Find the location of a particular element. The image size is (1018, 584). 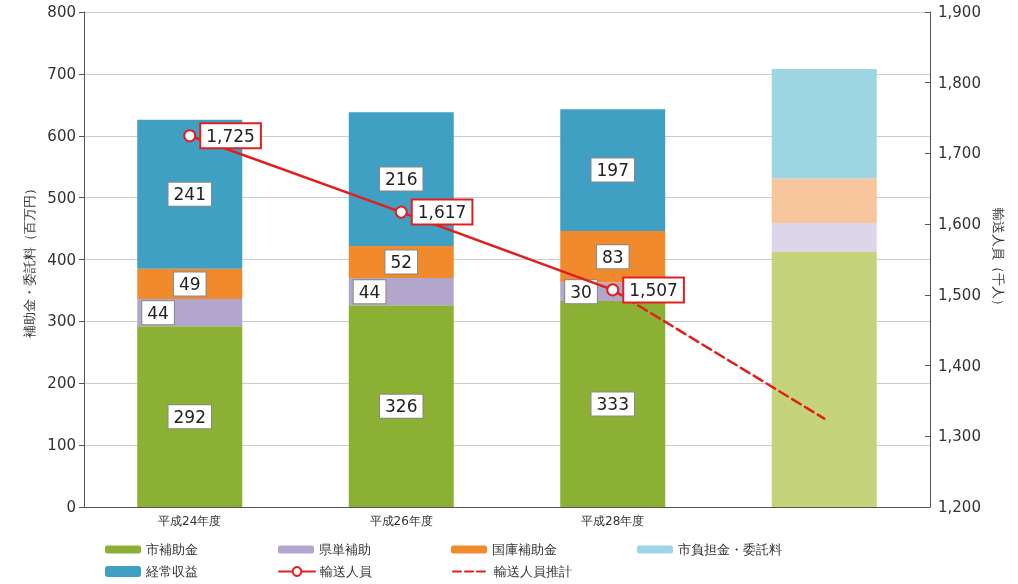

data-label: 197 is located at coordinates (612, 170).